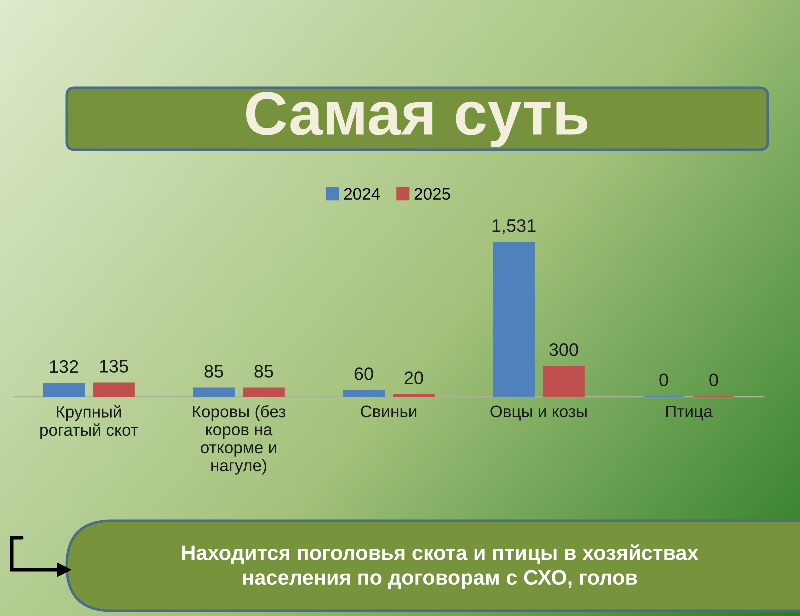 Image resolution: width=800 pixels, height=616 pixels. I want to click on chart-title: Самая суть, so click(417, 120).